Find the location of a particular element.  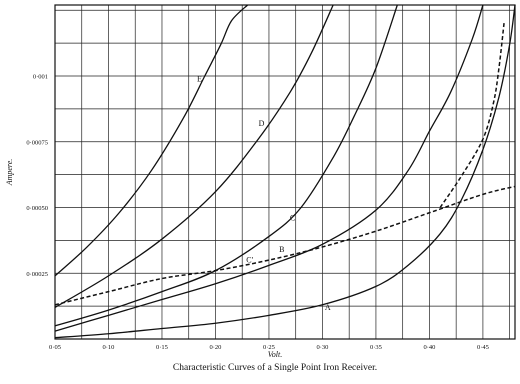

x-tick-label: 0·15 is located at coordinates (162, 347).